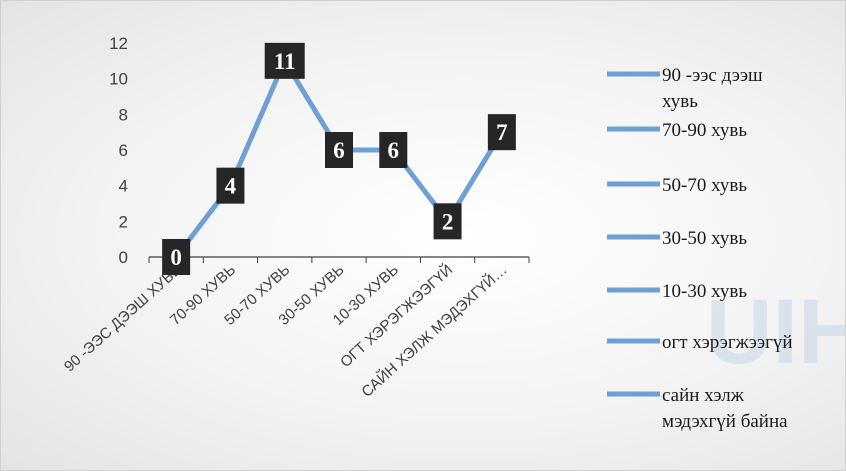  What do you see at coordinates (704, 130) in the screenshot?
I see `legend-label: 70-90 хувь` at bounding box center [704, 130].